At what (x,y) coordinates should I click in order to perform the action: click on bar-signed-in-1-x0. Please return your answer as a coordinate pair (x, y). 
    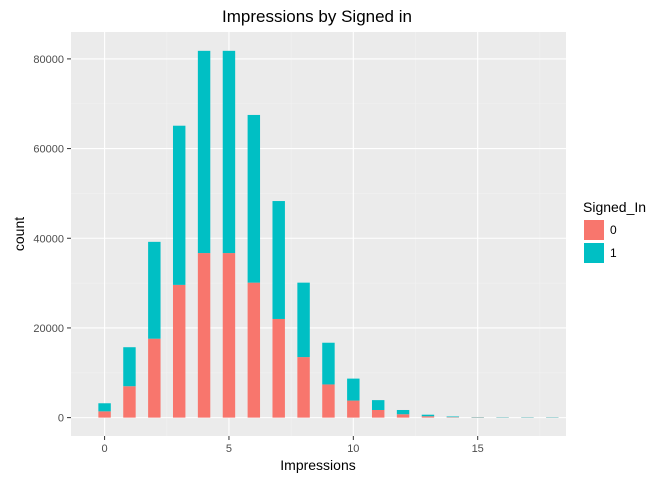
    Looking at the image, I should click on (104, 407).